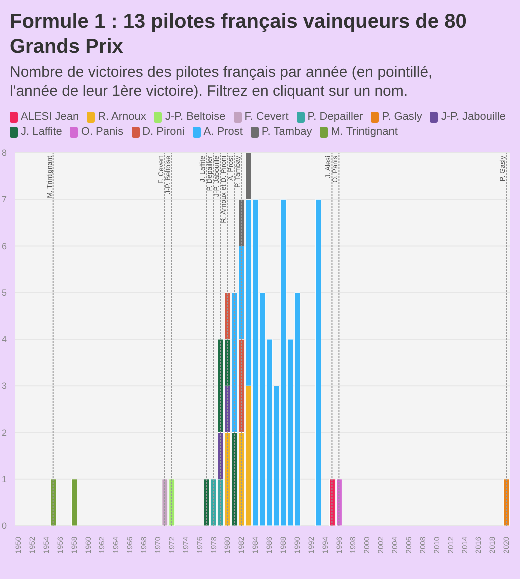 The height and width of the screenshot is (579, 520). Describe the element at coordinates (402, 117) in the screenshot. I see `legend-label: P. Gasly` at that location.